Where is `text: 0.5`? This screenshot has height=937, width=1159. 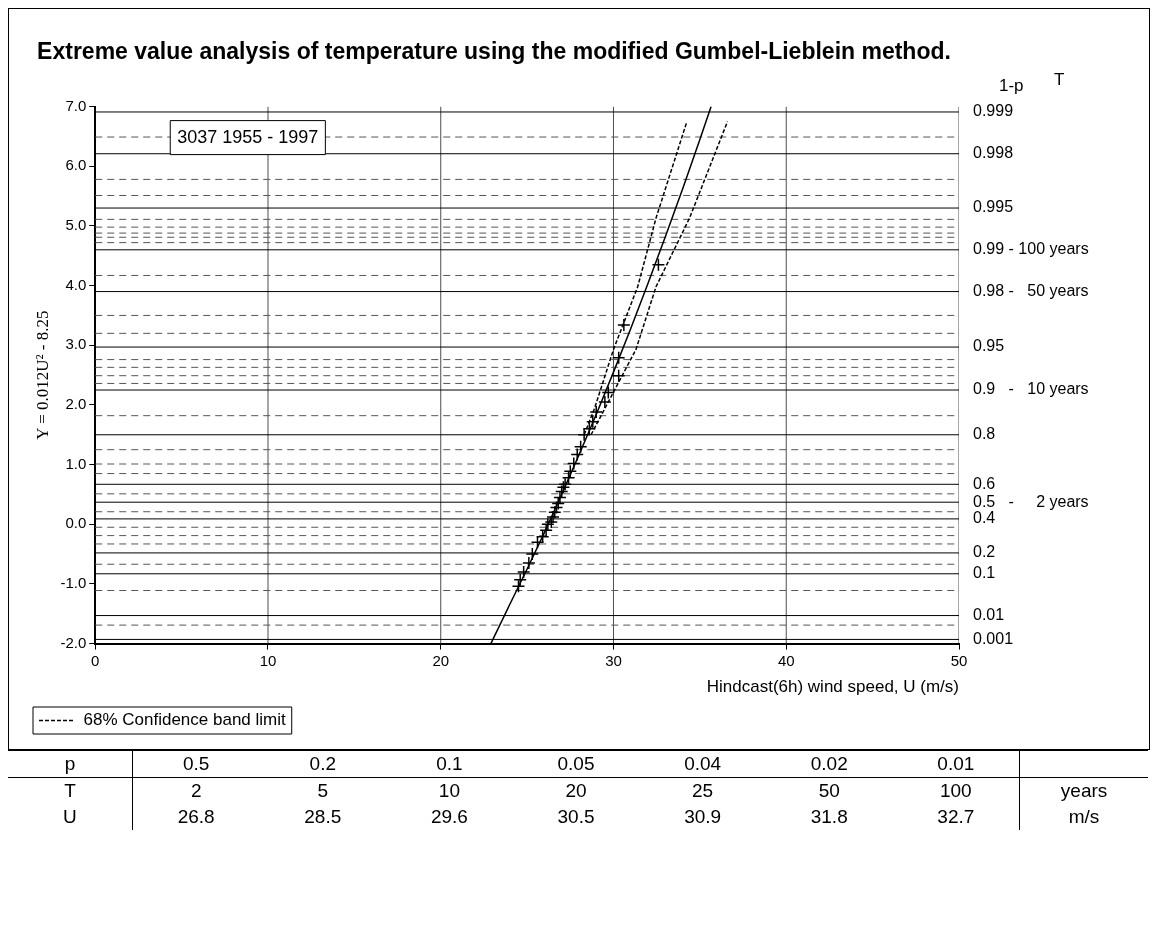 text: 0.5 is located at coordinates (196, 763).